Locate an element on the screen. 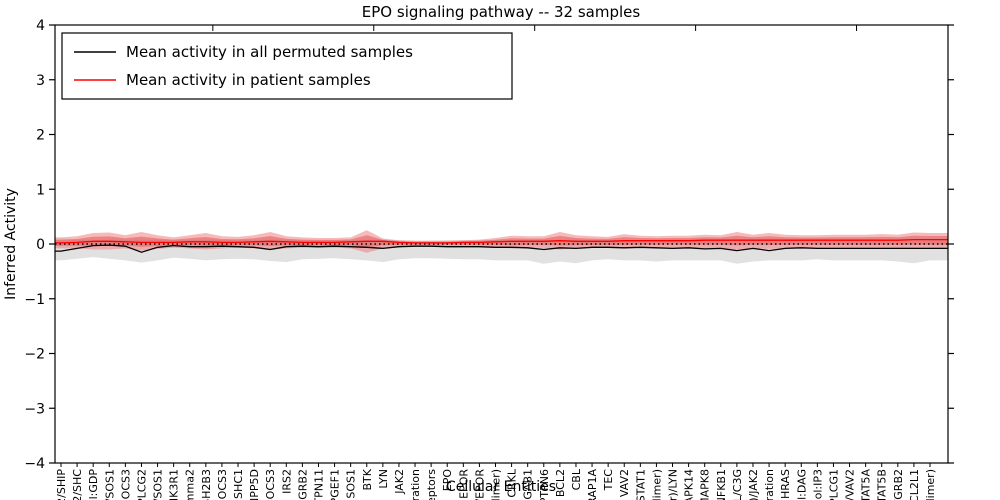  x-category-label: LYN is located at coordinates (383, 479).